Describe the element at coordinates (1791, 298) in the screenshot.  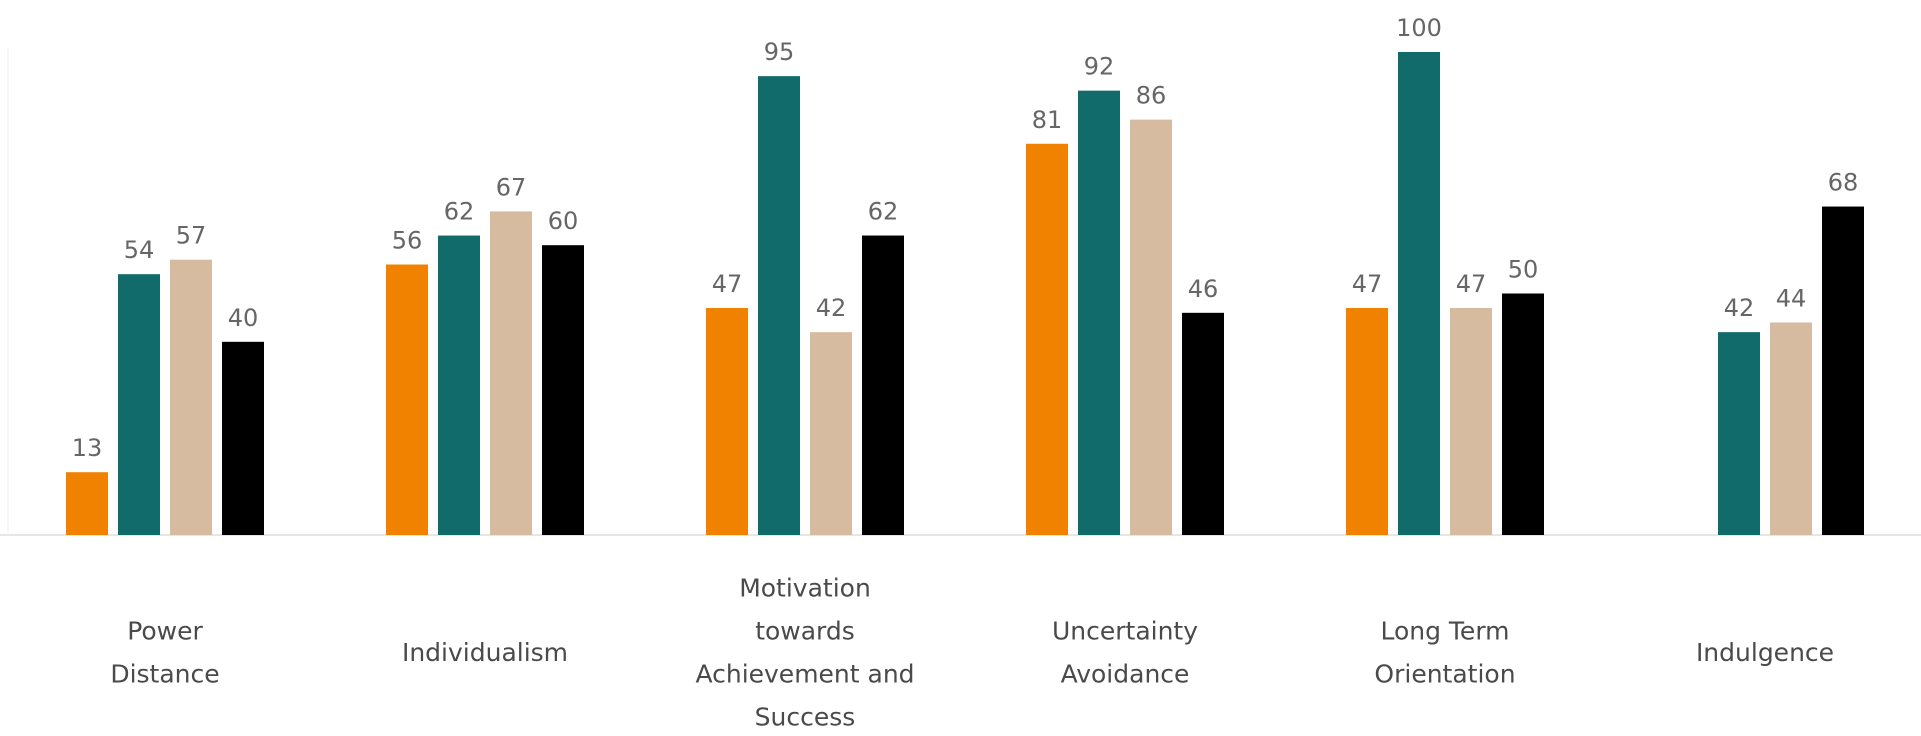
I see `bar-value-label: 44` at that location.